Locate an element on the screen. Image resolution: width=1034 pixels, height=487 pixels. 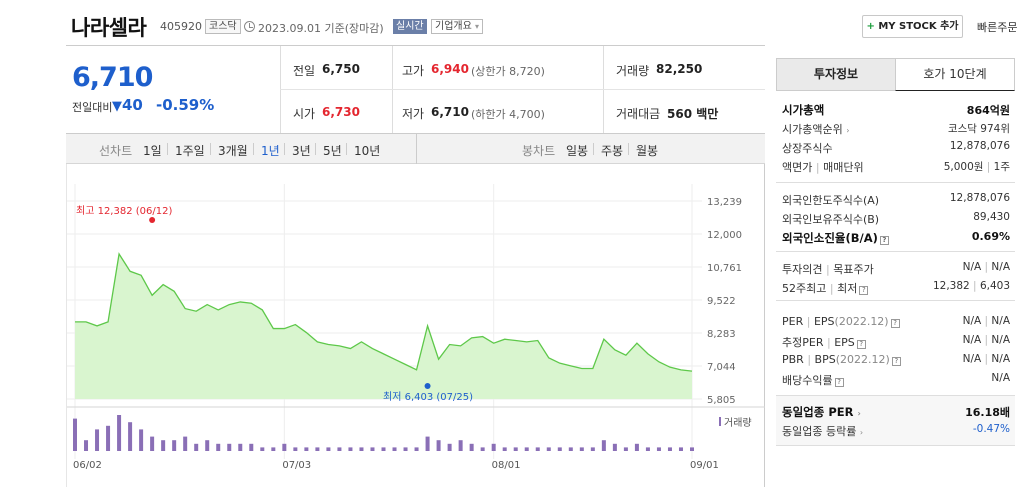
market-cap-value: 864억원 is located at coordinates (988, 110).